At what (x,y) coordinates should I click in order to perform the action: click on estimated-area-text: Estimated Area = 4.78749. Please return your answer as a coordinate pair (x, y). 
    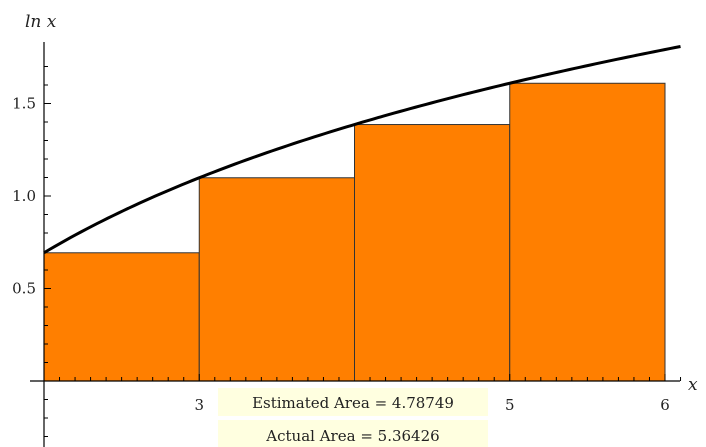
    Looking at the image, I should click on (353, 403).